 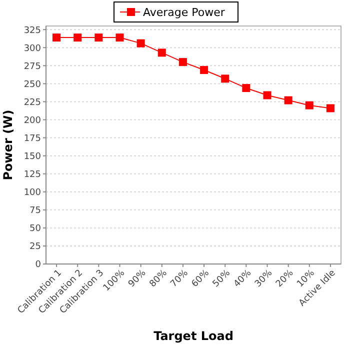 What do you see at coordinates (32, 31) in the screenshot?
I see `y-tick-label: 325` at bounding box center [32, 31].